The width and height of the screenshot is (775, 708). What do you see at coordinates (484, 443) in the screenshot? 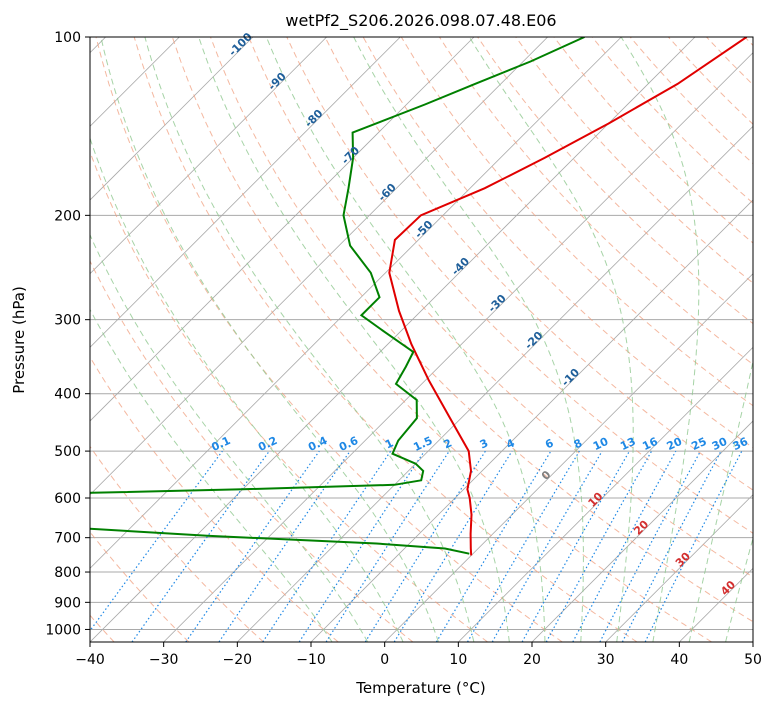
I see `mixing-ratio-label: 3` at bounding box center [484, 443].